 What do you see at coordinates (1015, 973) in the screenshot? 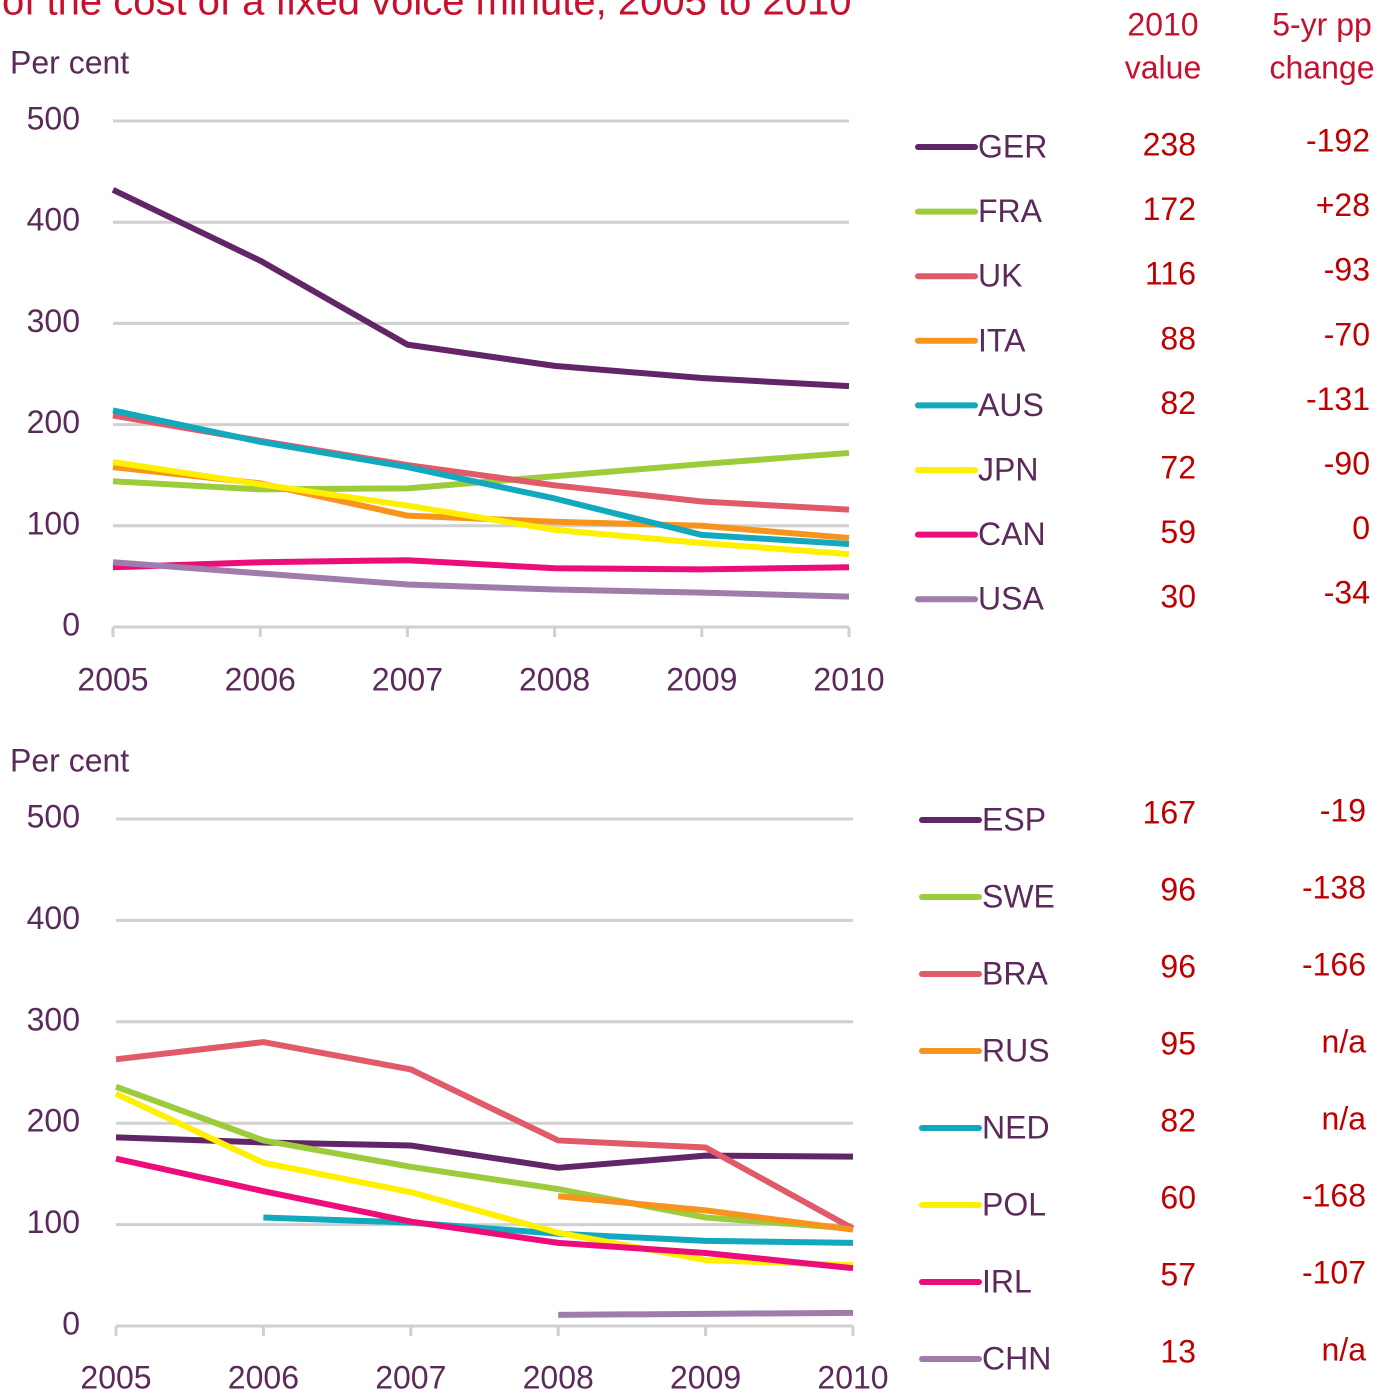
I see `legend-label: BRA` at bounding box center [1015, 973].